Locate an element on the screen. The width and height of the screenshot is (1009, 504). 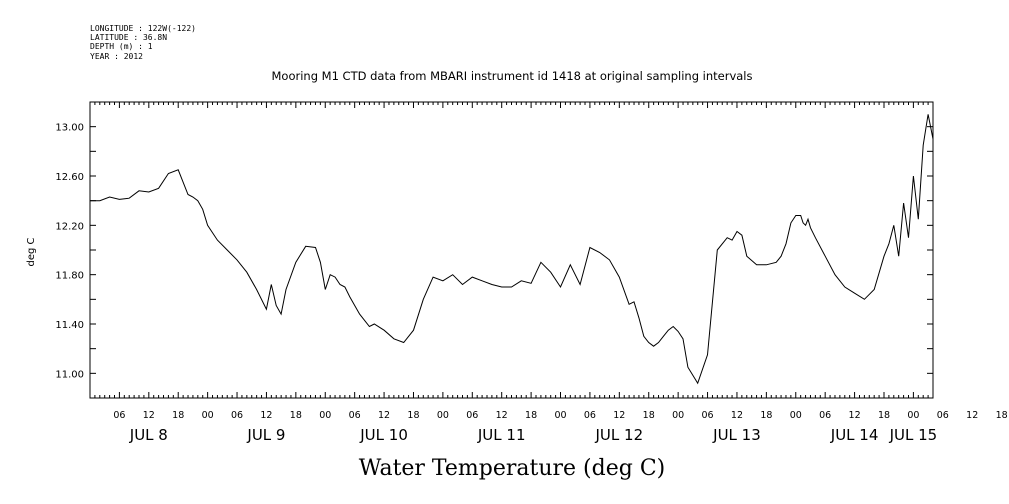
y-axis-label: deg C is located at coordinates (31, 251).